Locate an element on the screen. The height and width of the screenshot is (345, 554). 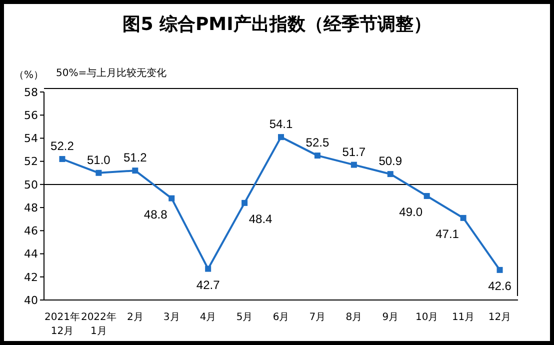
data-label: 50.9 is located at coordinates (390, 161).